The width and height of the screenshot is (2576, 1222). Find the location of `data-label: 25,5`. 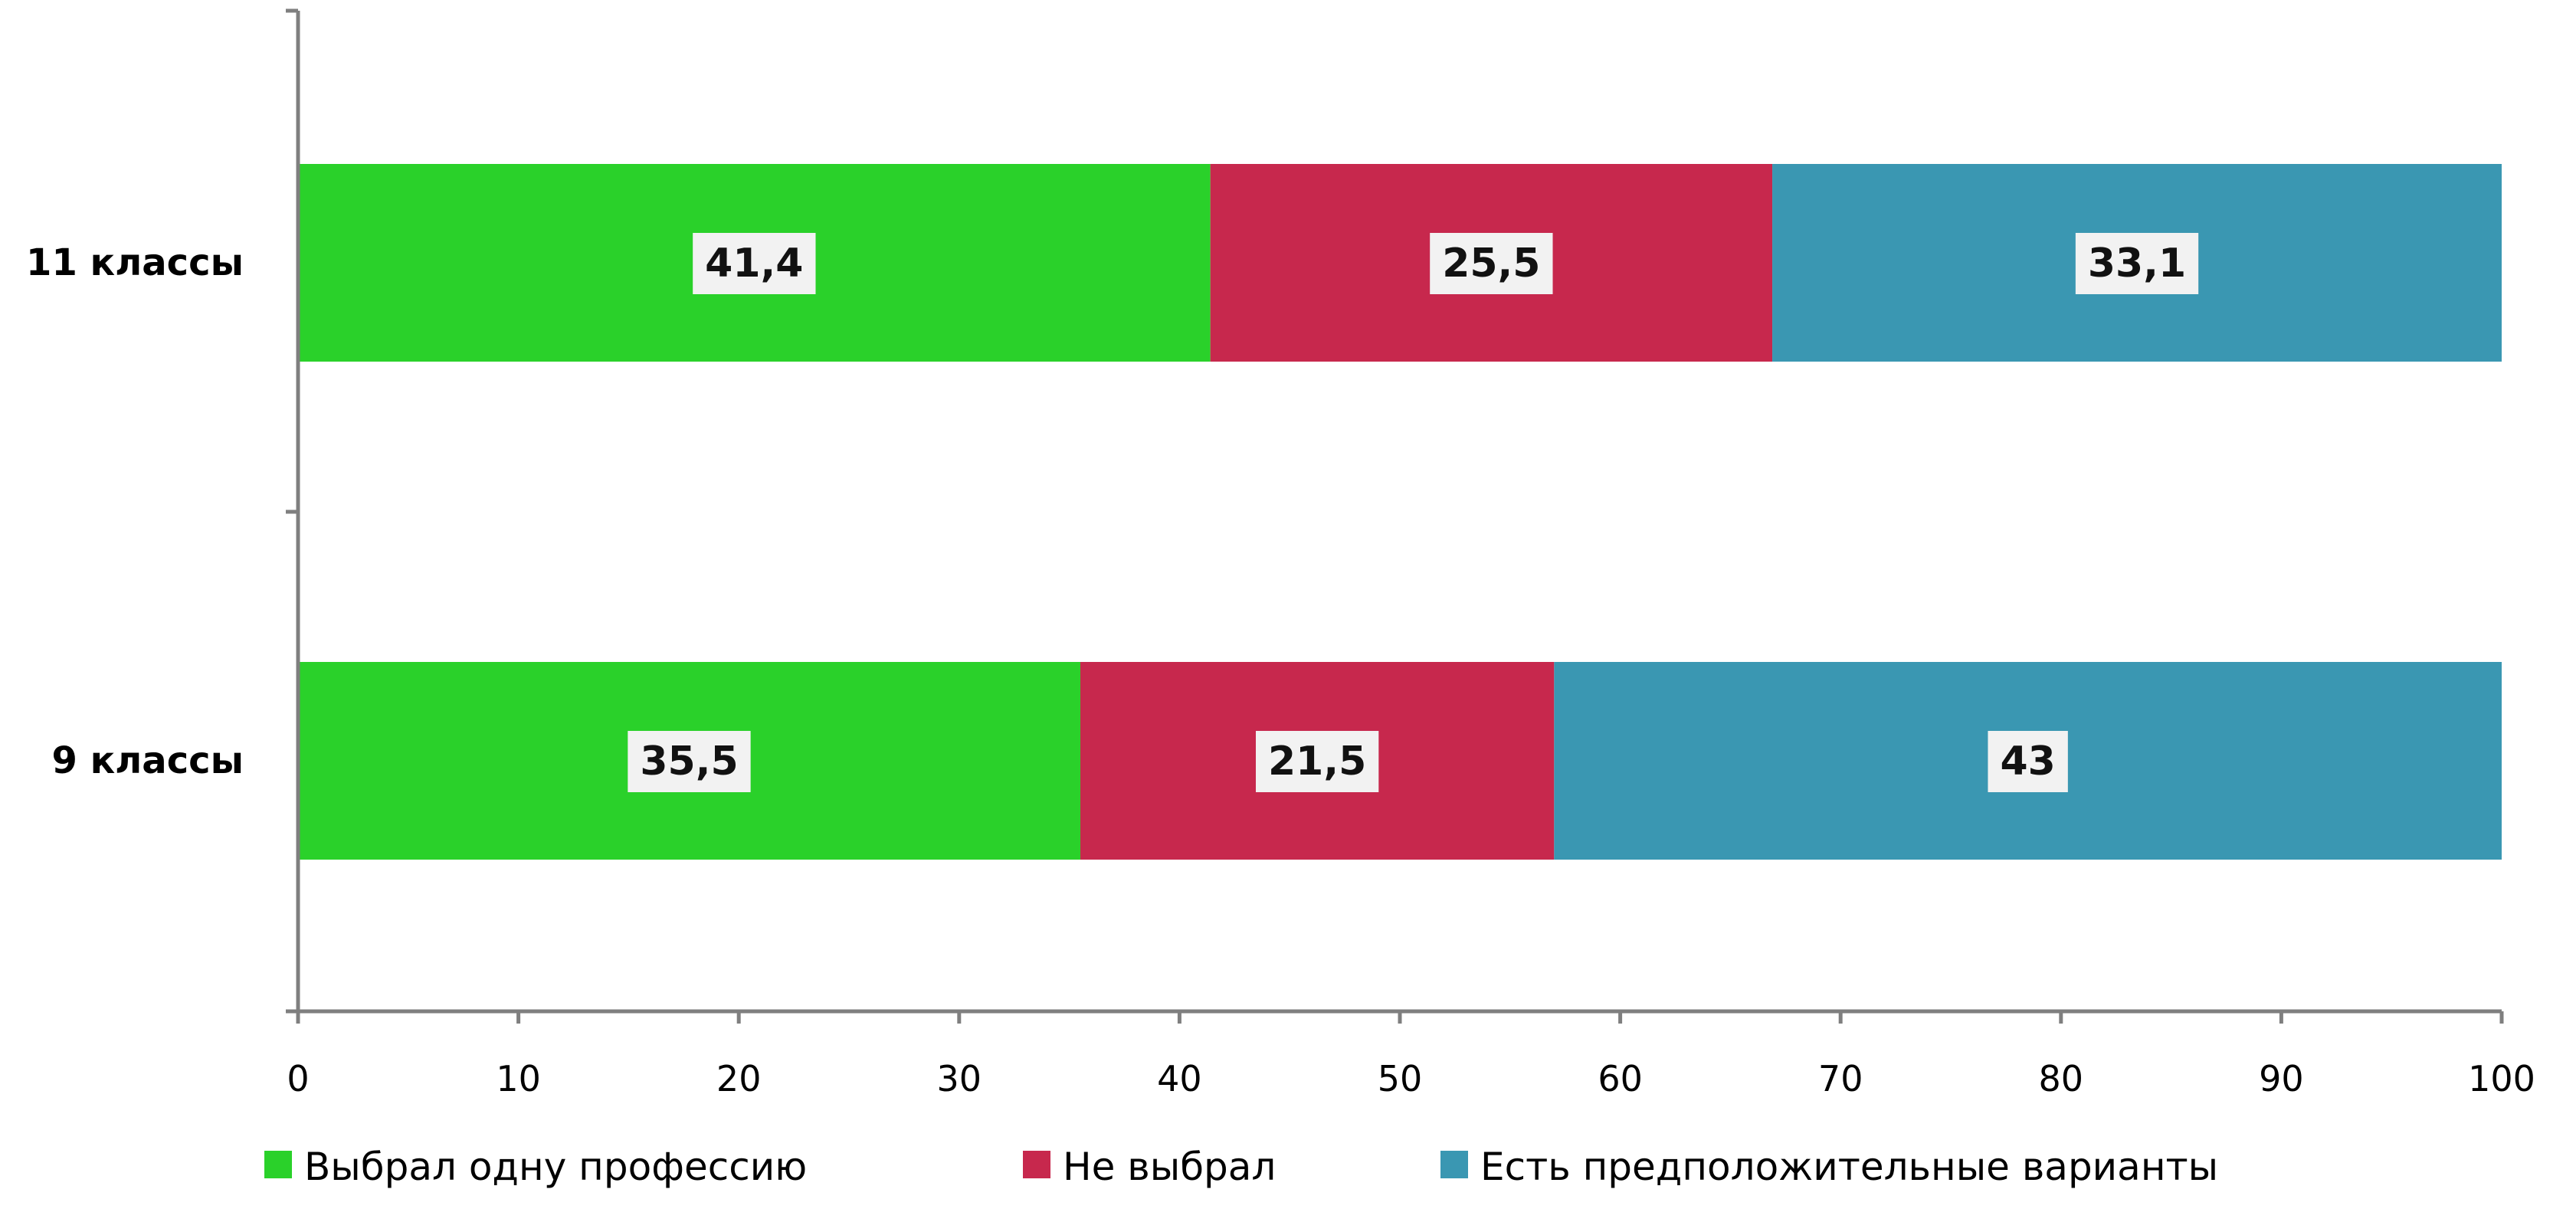

data-label: 25,5 is located at coordinates (1492, 263).